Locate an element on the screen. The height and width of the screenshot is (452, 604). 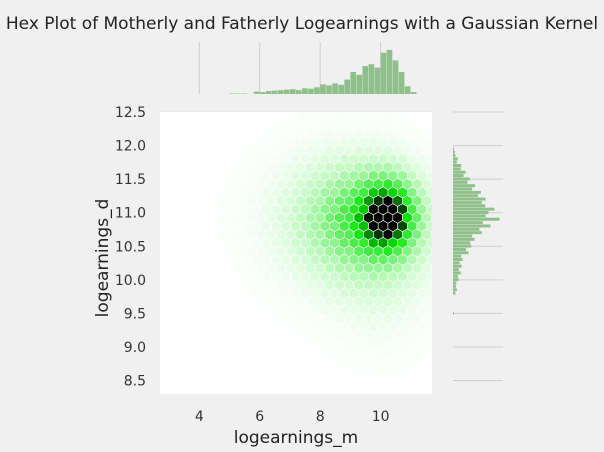
y-marginal-histogram is located at coordinates (478, 246).